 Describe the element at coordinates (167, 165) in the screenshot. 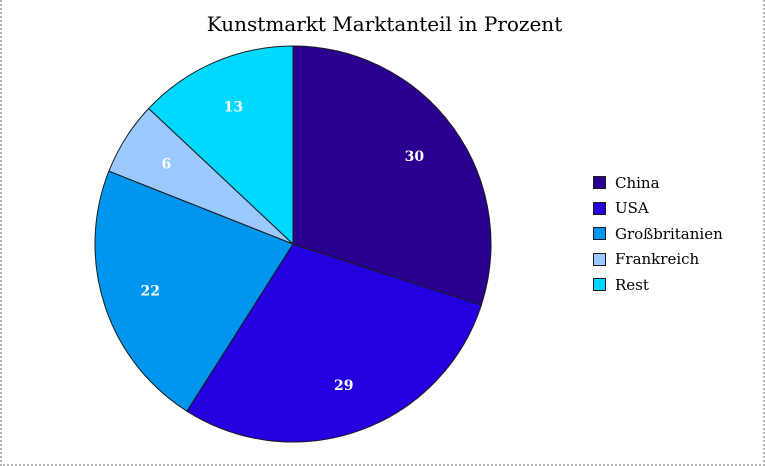

I see `data-label-frankreich: 6` at that location.